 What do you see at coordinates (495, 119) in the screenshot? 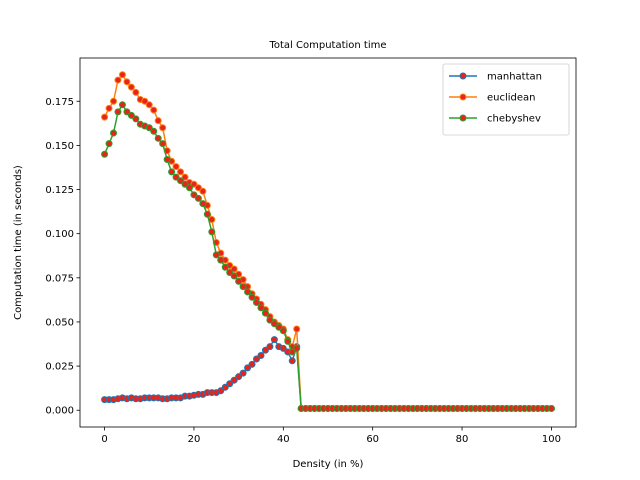
I see `legend-item-chebyshev: chebyshev` at bounding box center [495, 119].